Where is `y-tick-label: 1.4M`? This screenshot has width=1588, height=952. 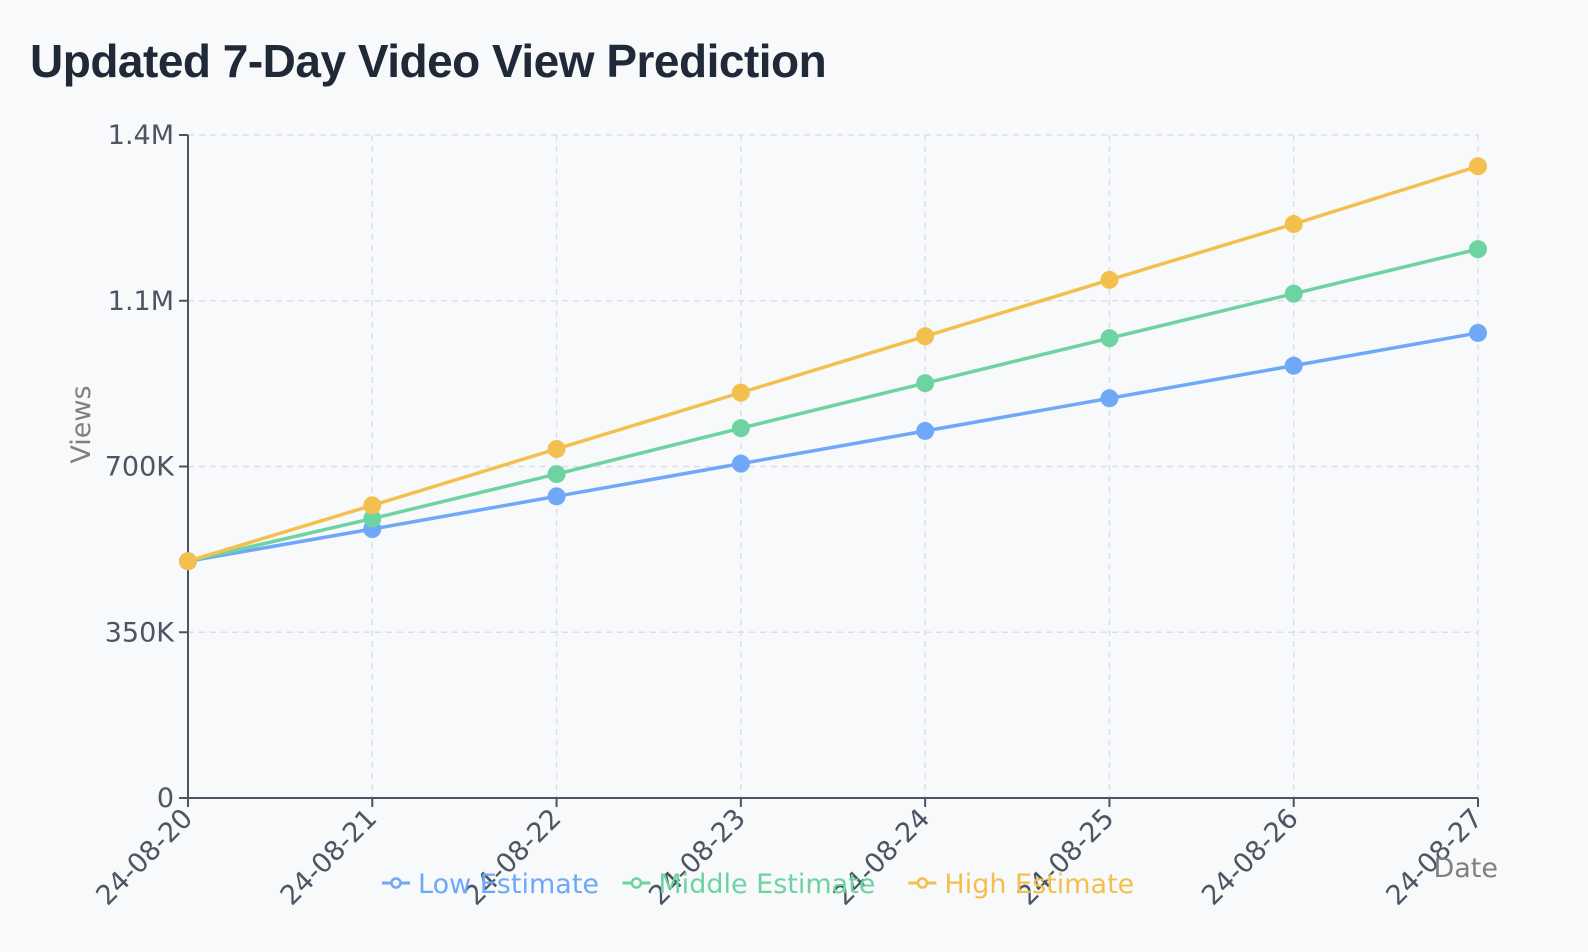 y-tick-label: 1.4M is located at coordinates (141, 135).